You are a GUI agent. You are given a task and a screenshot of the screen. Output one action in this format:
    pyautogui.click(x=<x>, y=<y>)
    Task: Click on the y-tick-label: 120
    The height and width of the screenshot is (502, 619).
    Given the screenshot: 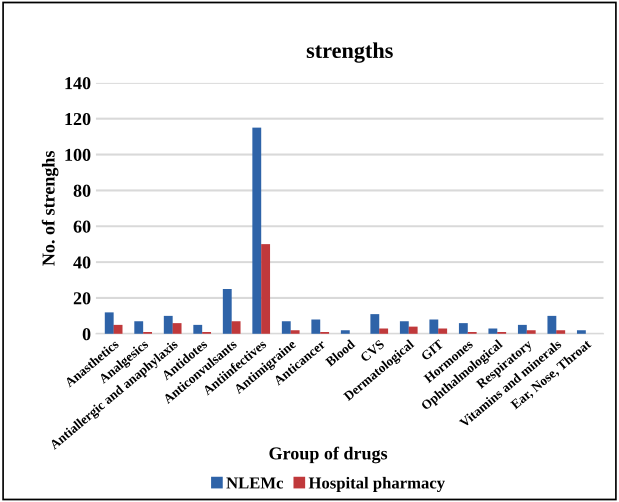 What is the action you would take?
    pyautogui.click(x=77, y=119)
    